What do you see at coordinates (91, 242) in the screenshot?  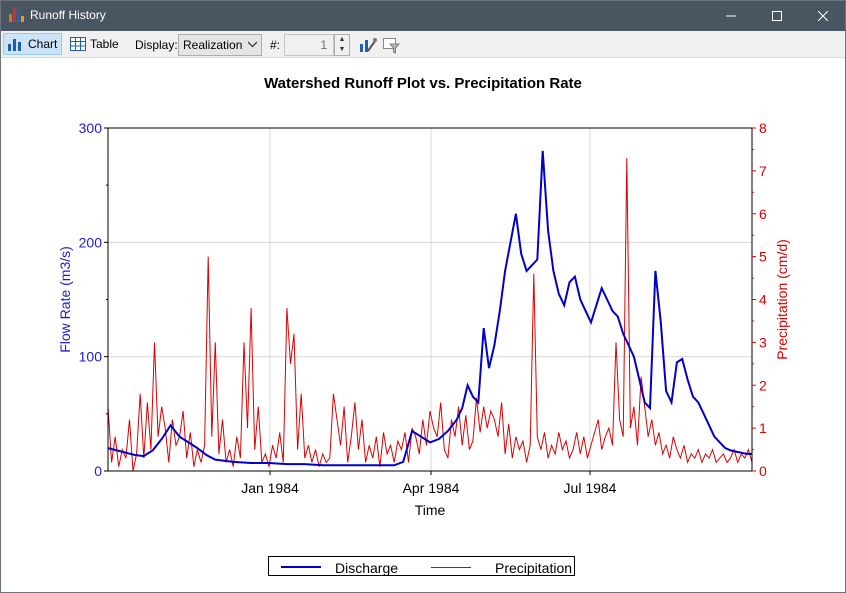 I see `y-tick-label: 200` at bounding box center [91, 242].